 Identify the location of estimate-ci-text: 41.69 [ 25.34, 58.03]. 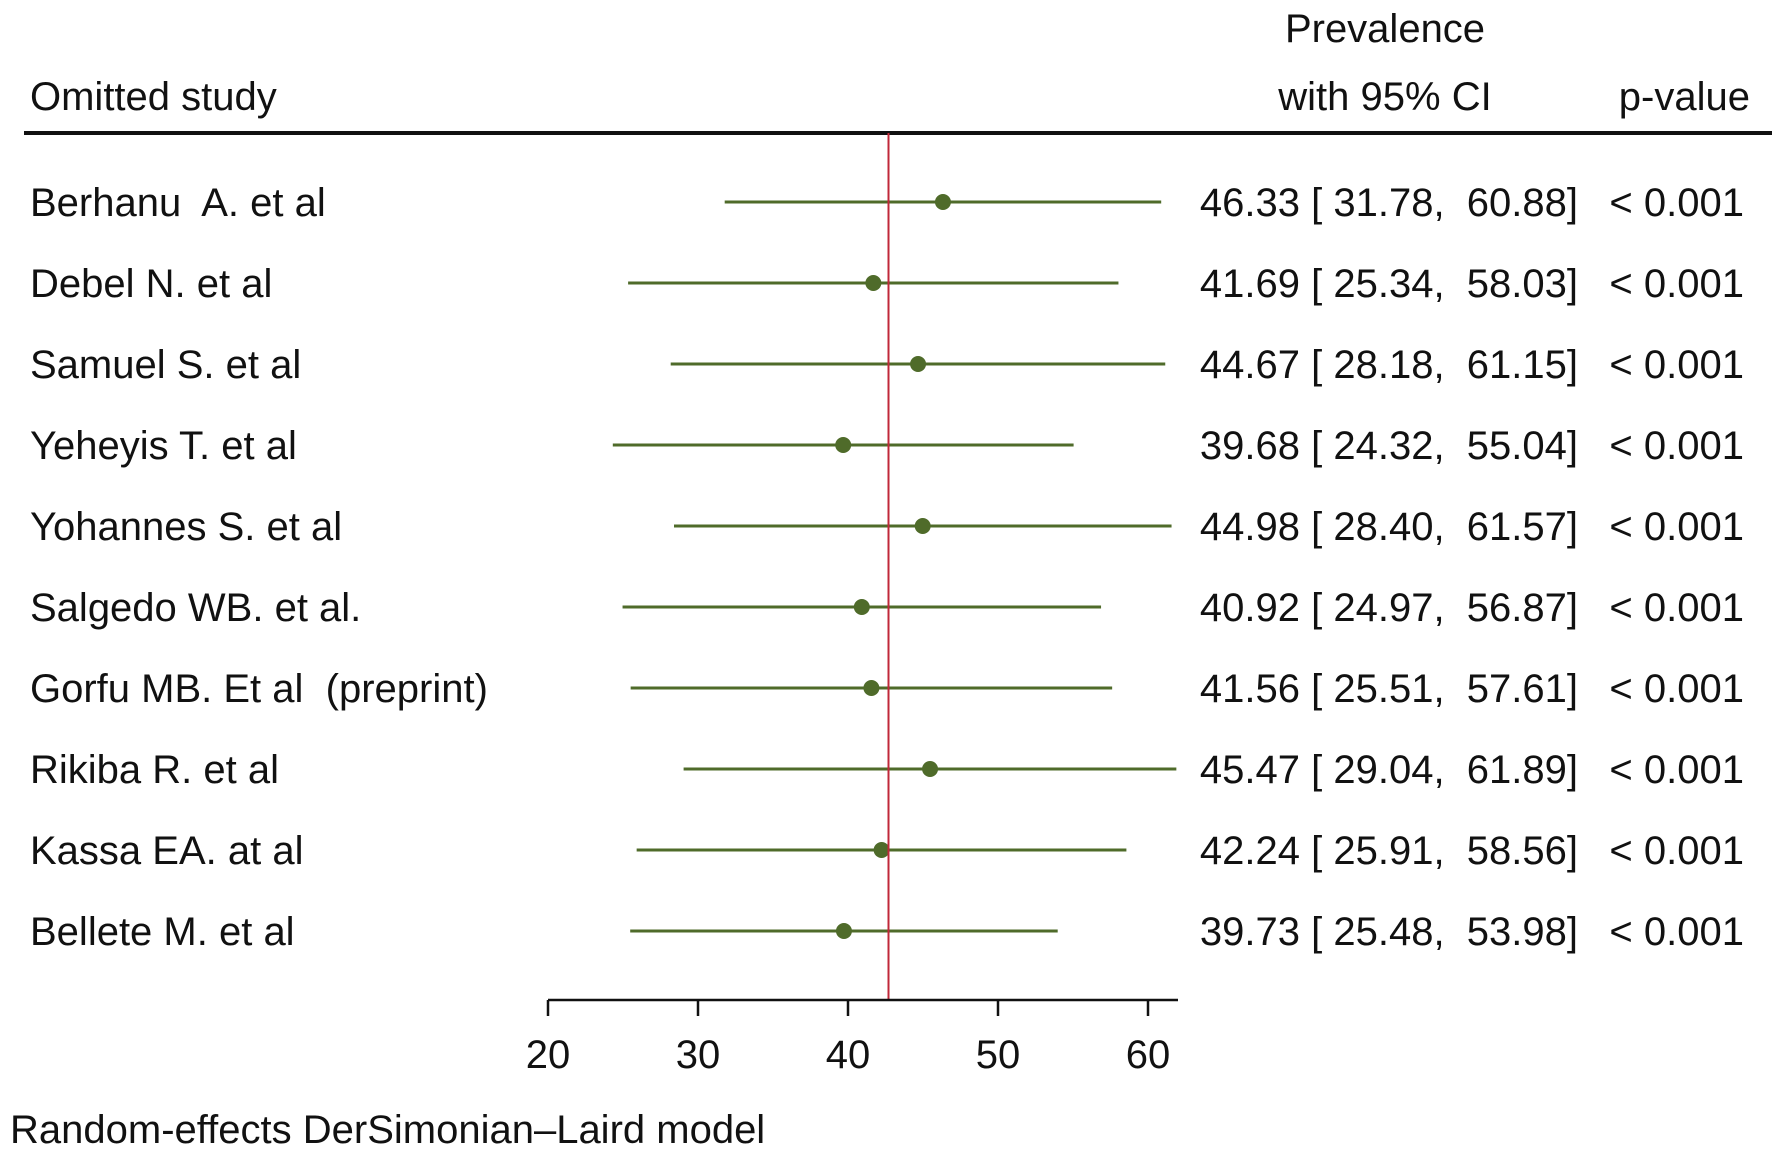
(1389, 284).